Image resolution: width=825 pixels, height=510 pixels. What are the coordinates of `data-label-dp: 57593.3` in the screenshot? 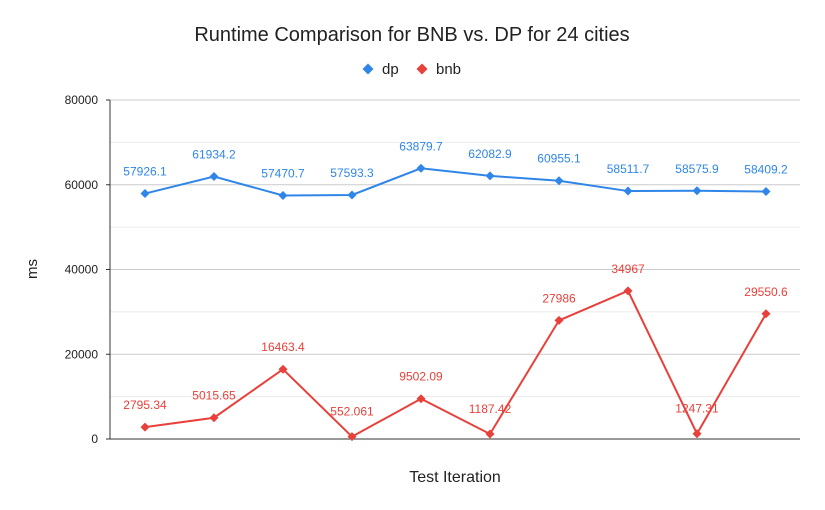 It's located at (352, 173).